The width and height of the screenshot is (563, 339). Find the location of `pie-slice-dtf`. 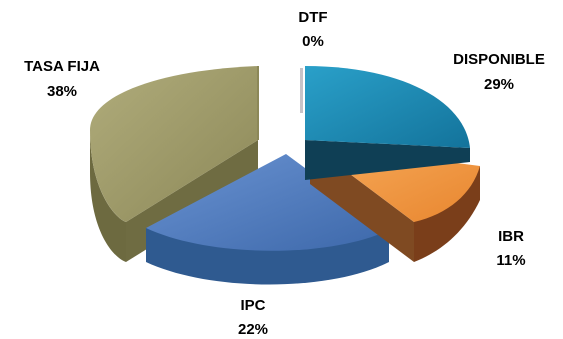

pie-slice-dtf is located at coordinates (301, 90).